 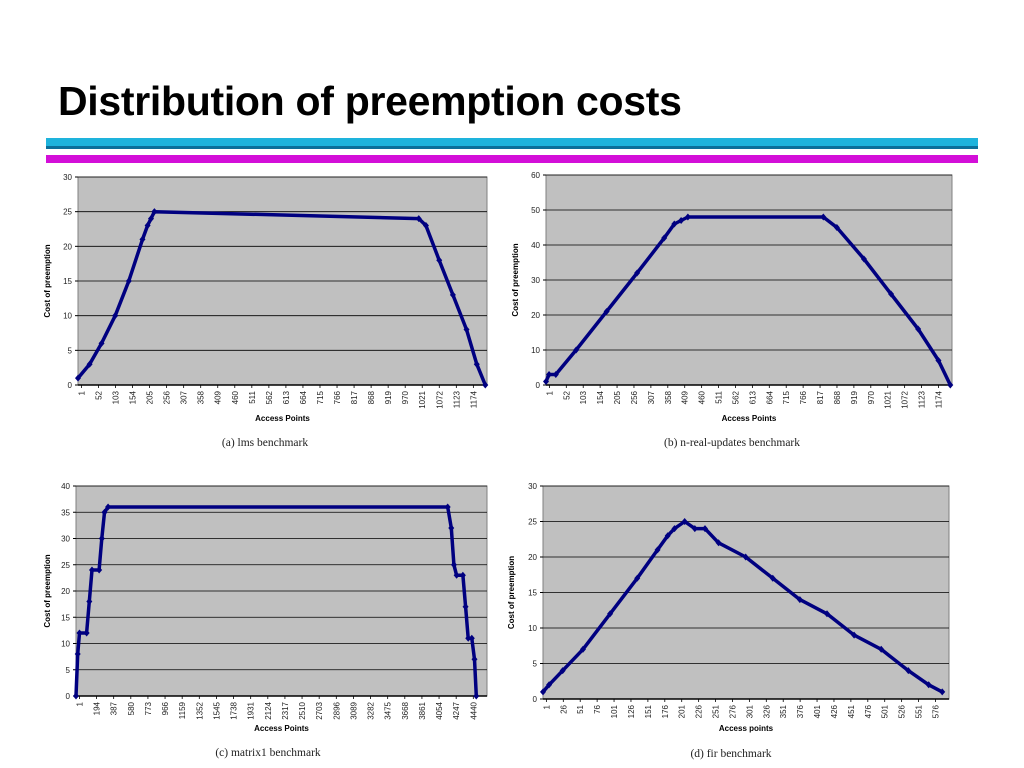 What do you see at coordinates (919, 711) in the screenshot?
I see `x-tick-label: 551` at bounding box center [919, 711].